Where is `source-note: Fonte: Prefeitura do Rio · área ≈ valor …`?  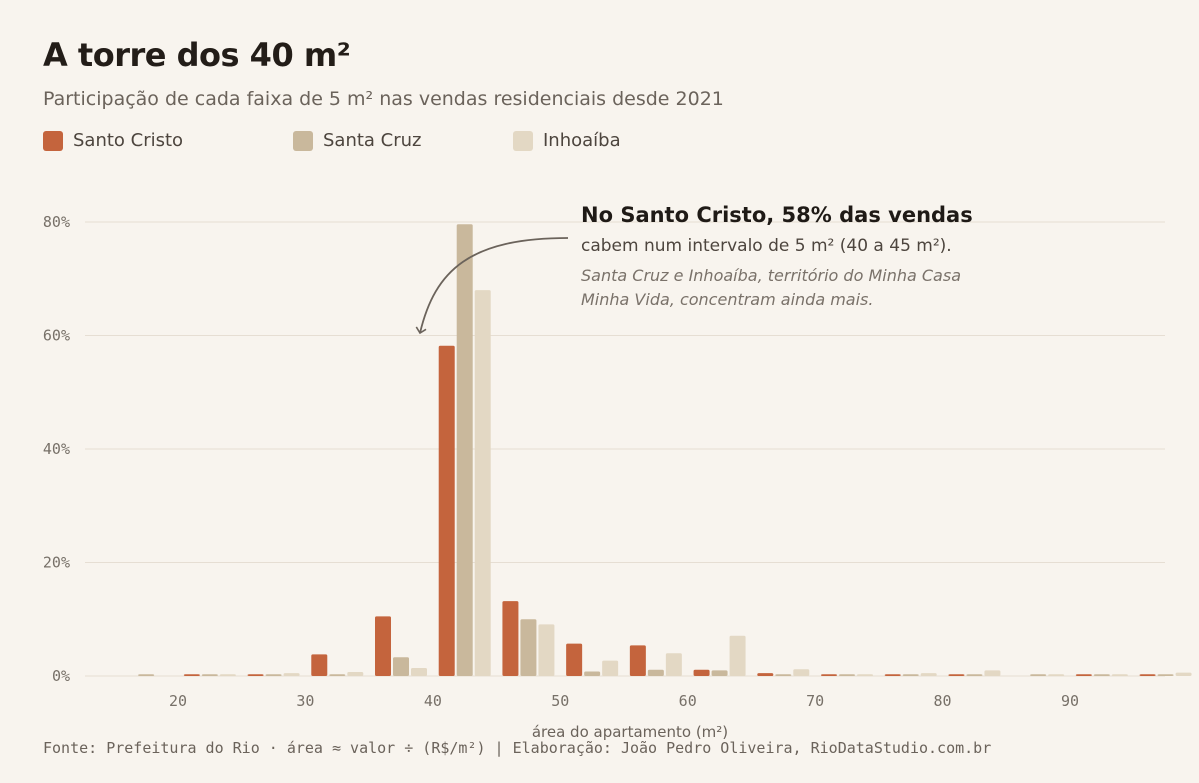
source-note: Fonte: Prefeitura do Rio · área ≈ valor … is located at coordinates (517, 748).